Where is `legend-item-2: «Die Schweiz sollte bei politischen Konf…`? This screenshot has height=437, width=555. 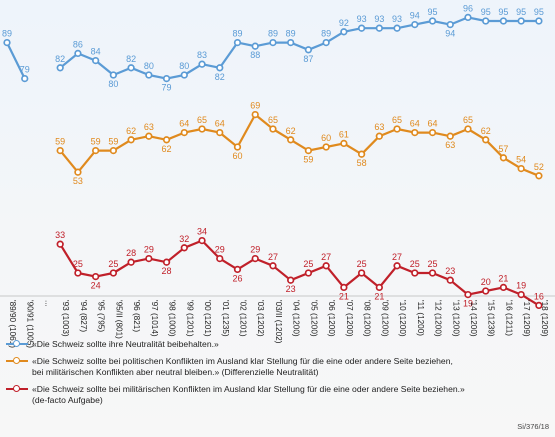 legend-item-2: «Die Schweiz sollte bei politischen Konf… is located at coordinates (274, 366).